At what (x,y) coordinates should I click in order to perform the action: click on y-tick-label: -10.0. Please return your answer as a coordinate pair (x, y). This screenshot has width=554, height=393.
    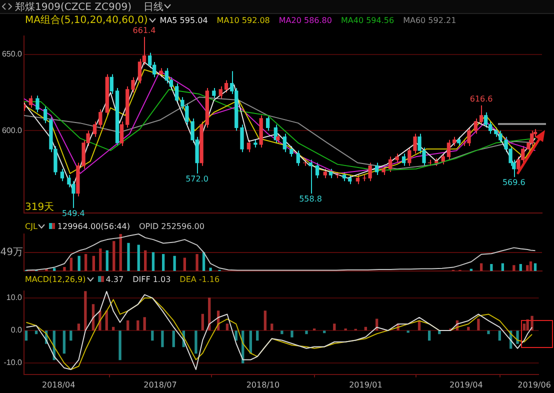
    Looking at the image, I should click on (13, 363).